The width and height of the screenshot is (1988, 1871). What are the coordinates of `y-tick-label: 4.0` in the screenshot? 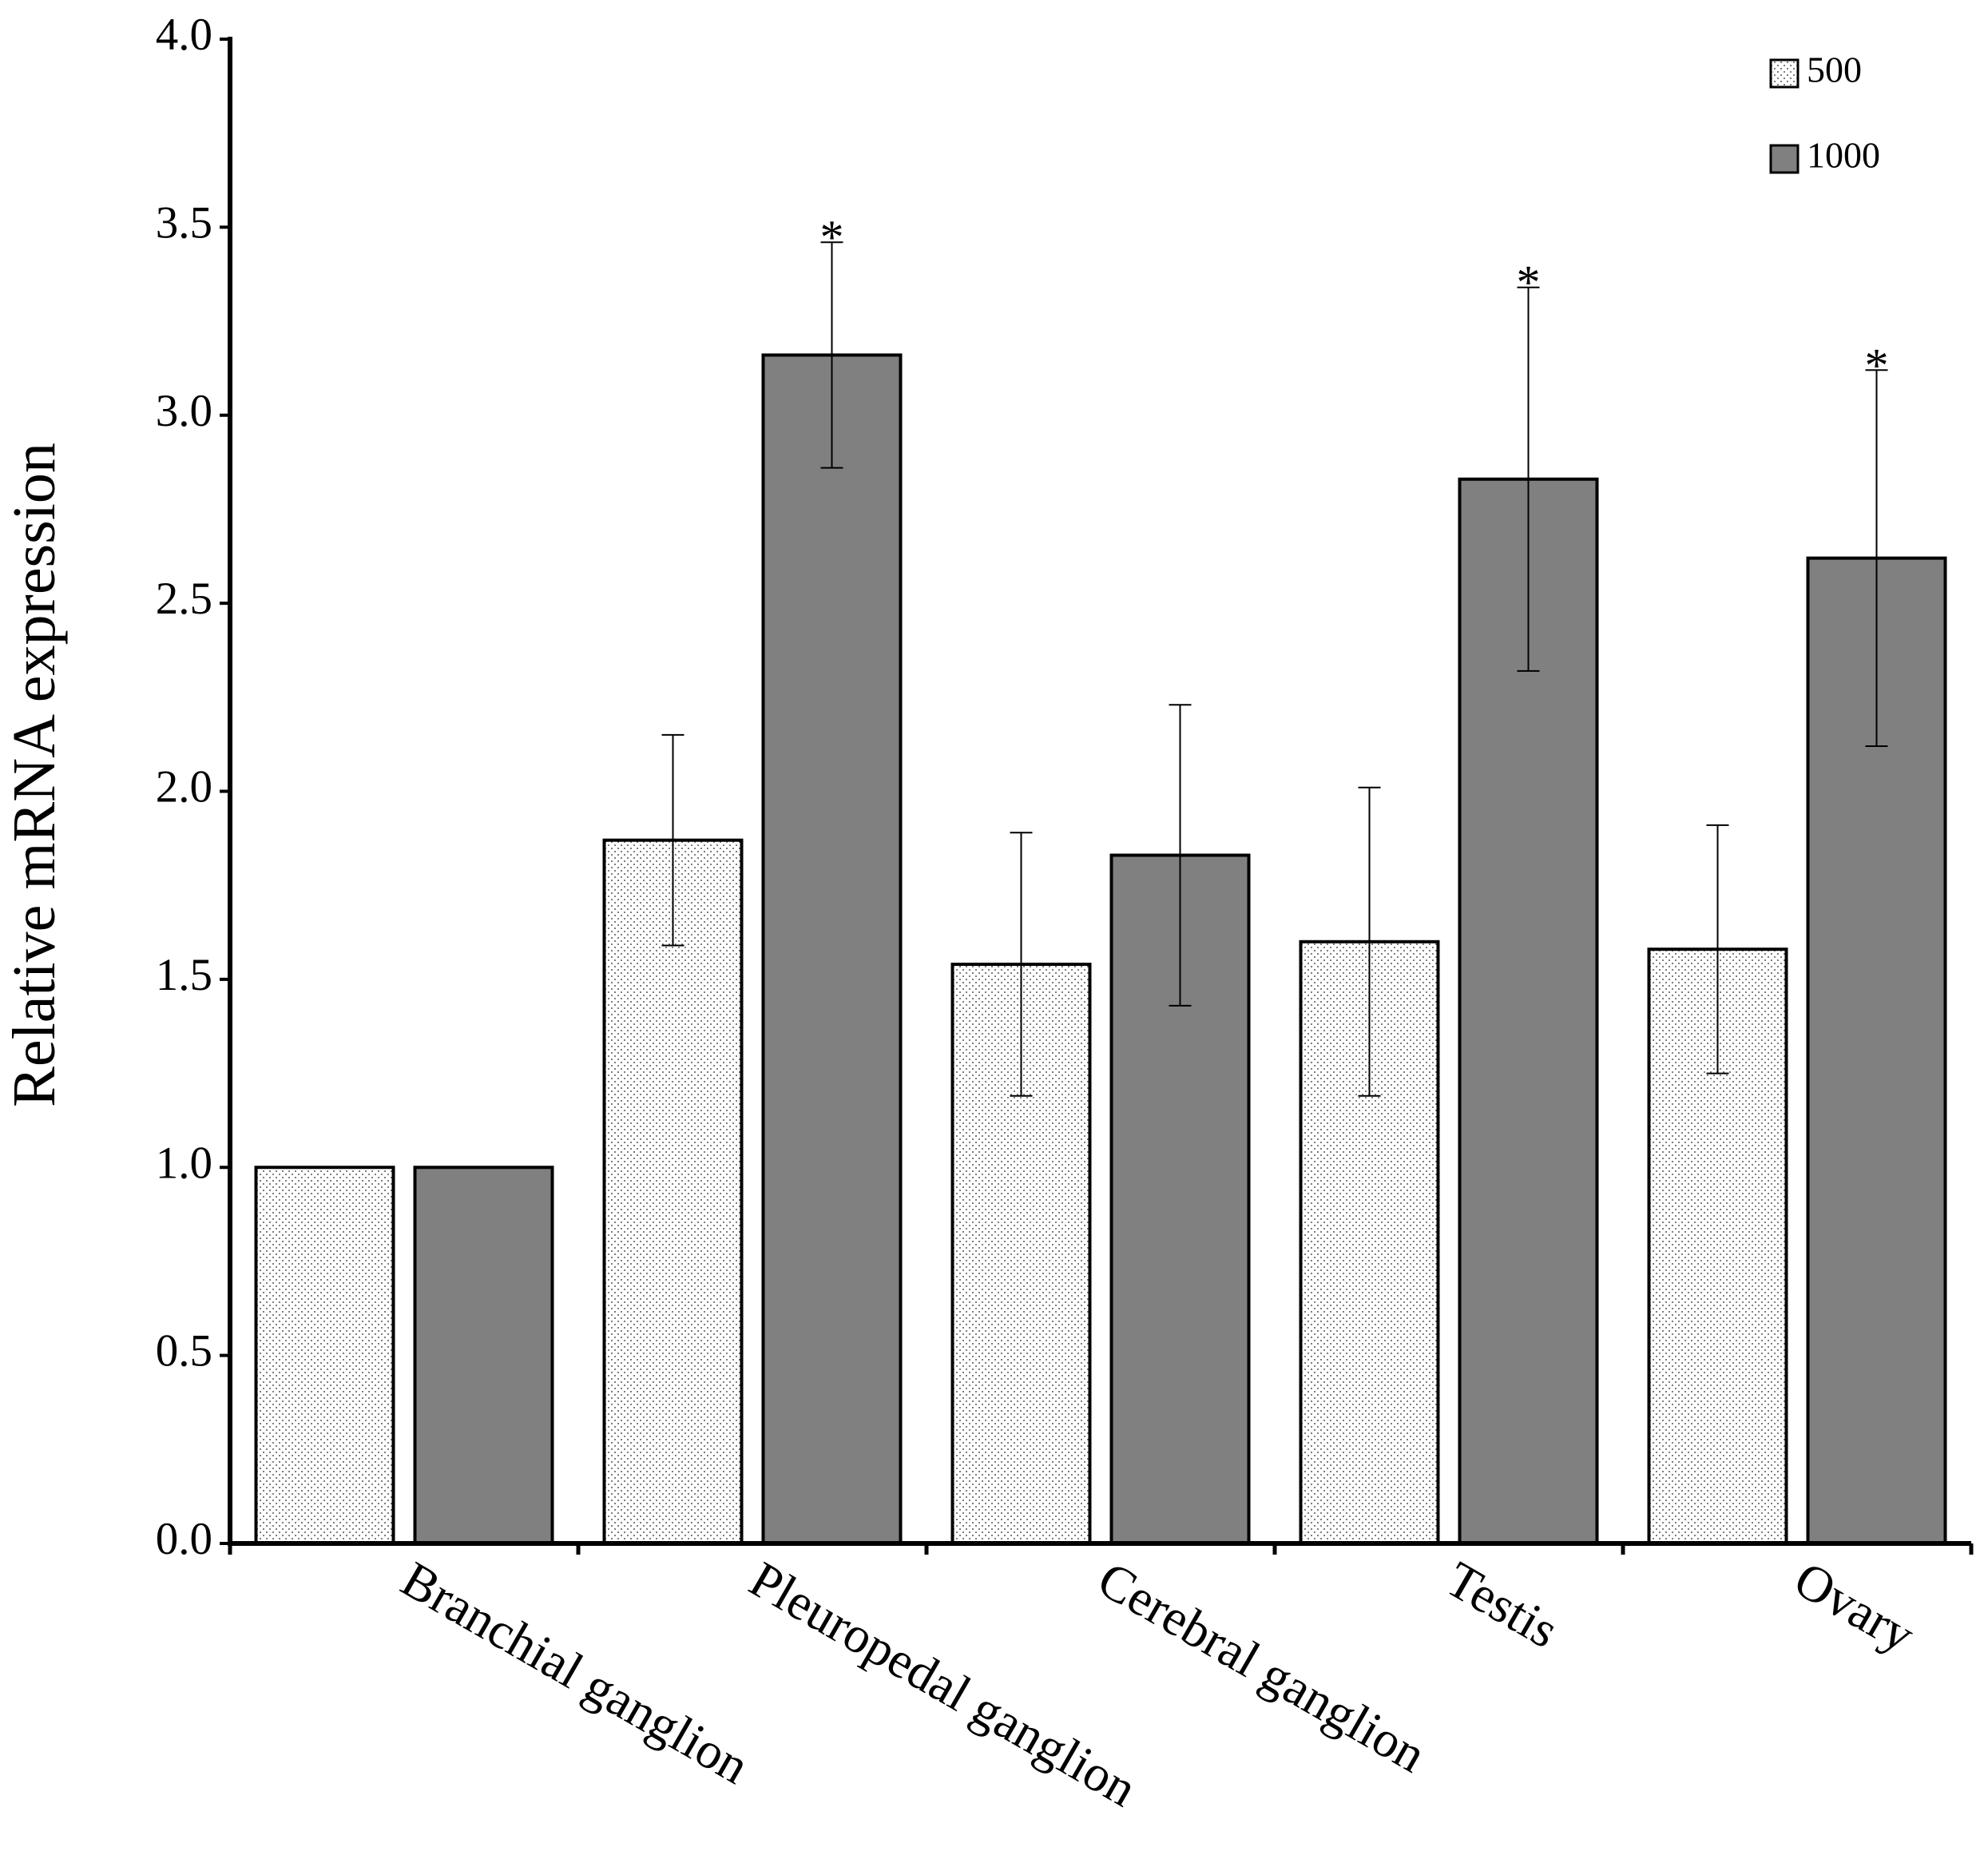 It's located at (184, 35).